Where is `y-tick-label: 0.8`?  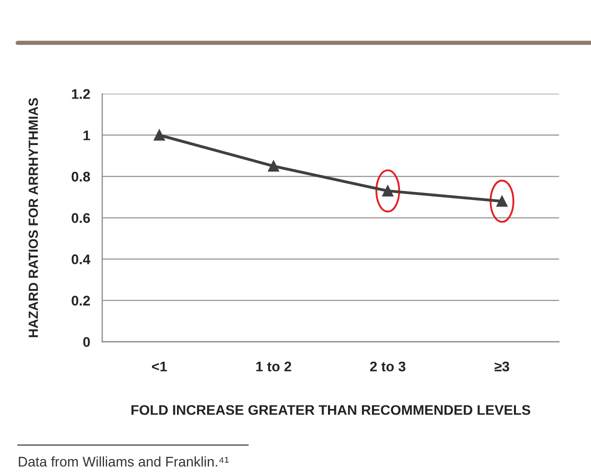 y-tick-label: 0.8 is located at coordinates (81, 177).